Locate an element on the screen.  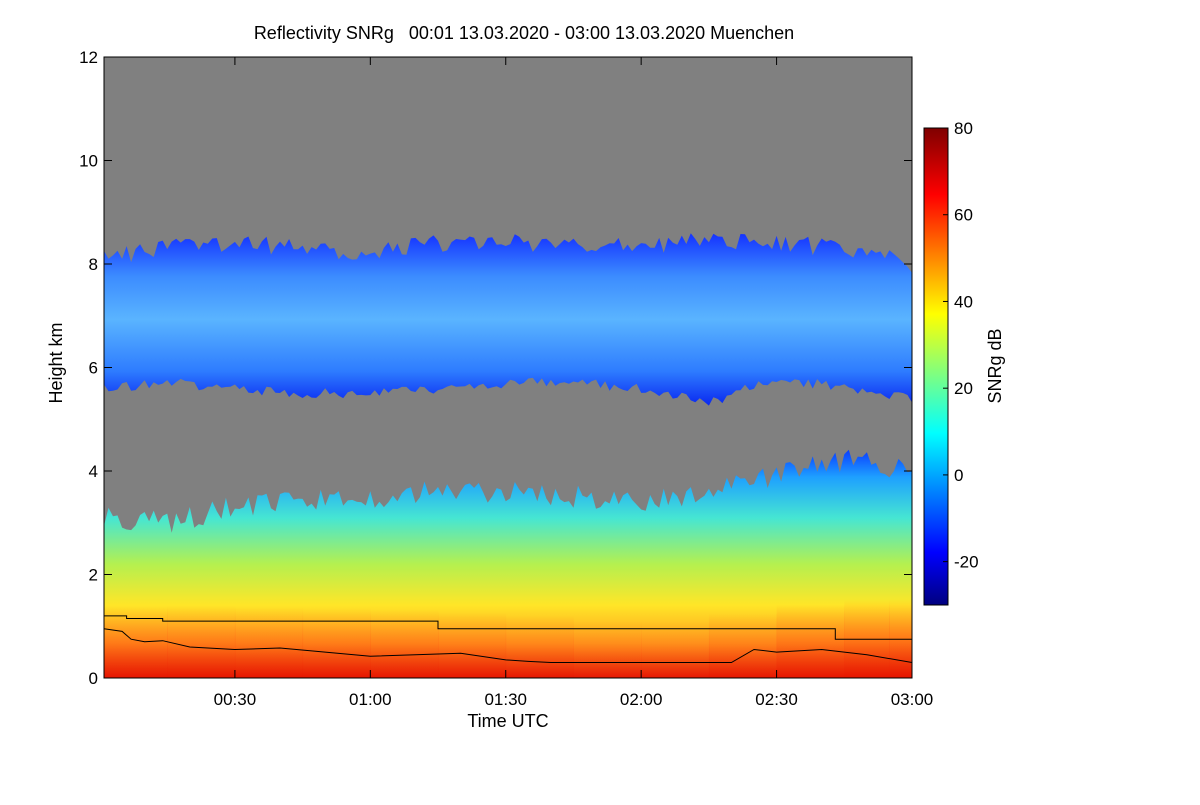
y-tick-label: 10 is located at coordinates (88, 161).